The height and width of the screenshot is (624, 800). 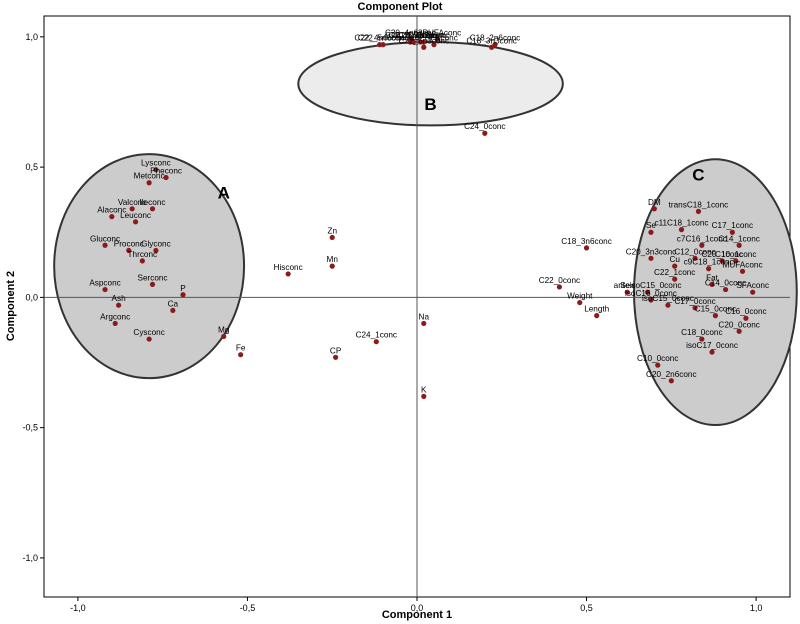 I want to click on point-label: C17_0conc, so click(x=694, y=301).